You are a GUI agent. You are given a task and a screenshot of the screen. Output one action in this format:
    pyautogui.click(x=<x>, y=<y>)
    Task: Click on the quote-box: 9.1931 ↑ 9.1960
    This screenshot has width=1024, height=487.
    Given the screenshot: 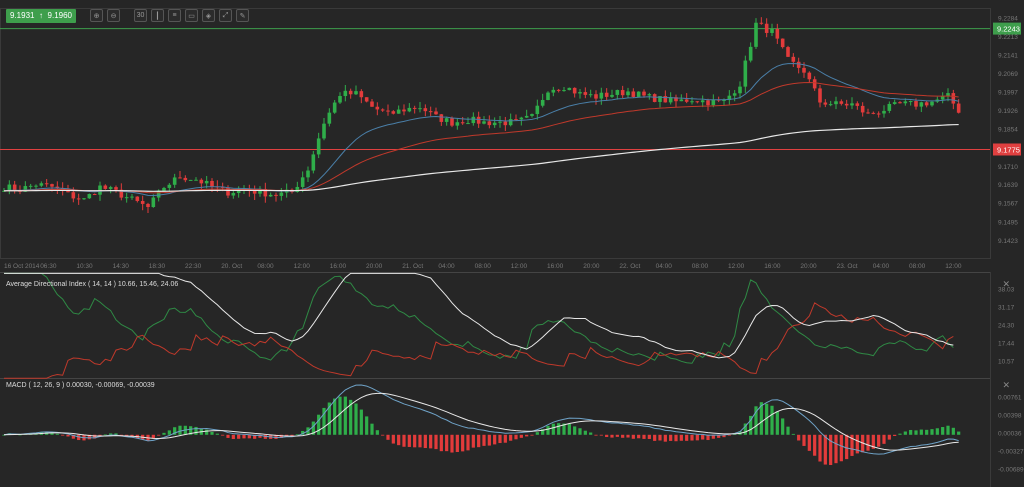 What is the action you would take?
    pyautogui.click(x=41, y=15)
    